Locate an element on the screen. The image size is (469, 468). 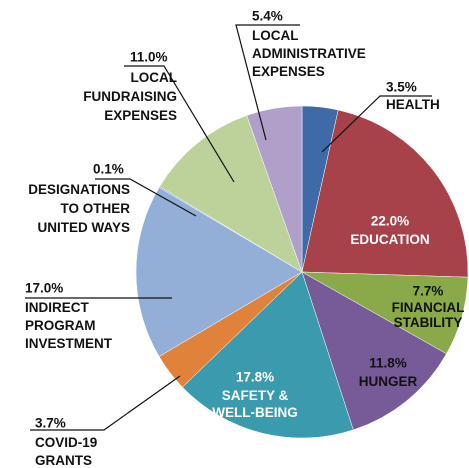
category-label: HEALTH is located at coordinates (413, 104).